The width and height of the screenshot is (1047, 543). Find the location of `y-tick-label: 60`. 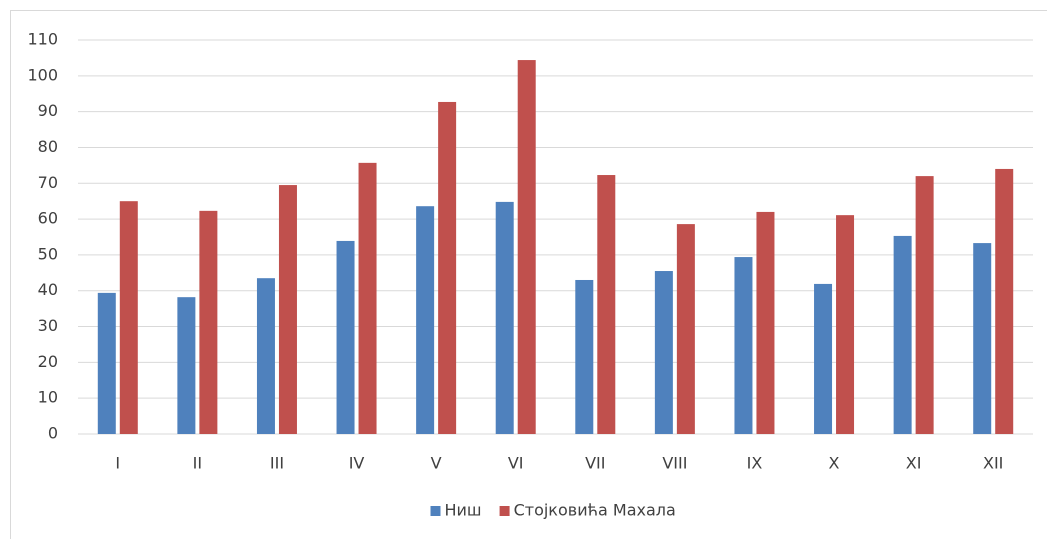

y-tick-label: 60 is located at coordinates (48, 218).